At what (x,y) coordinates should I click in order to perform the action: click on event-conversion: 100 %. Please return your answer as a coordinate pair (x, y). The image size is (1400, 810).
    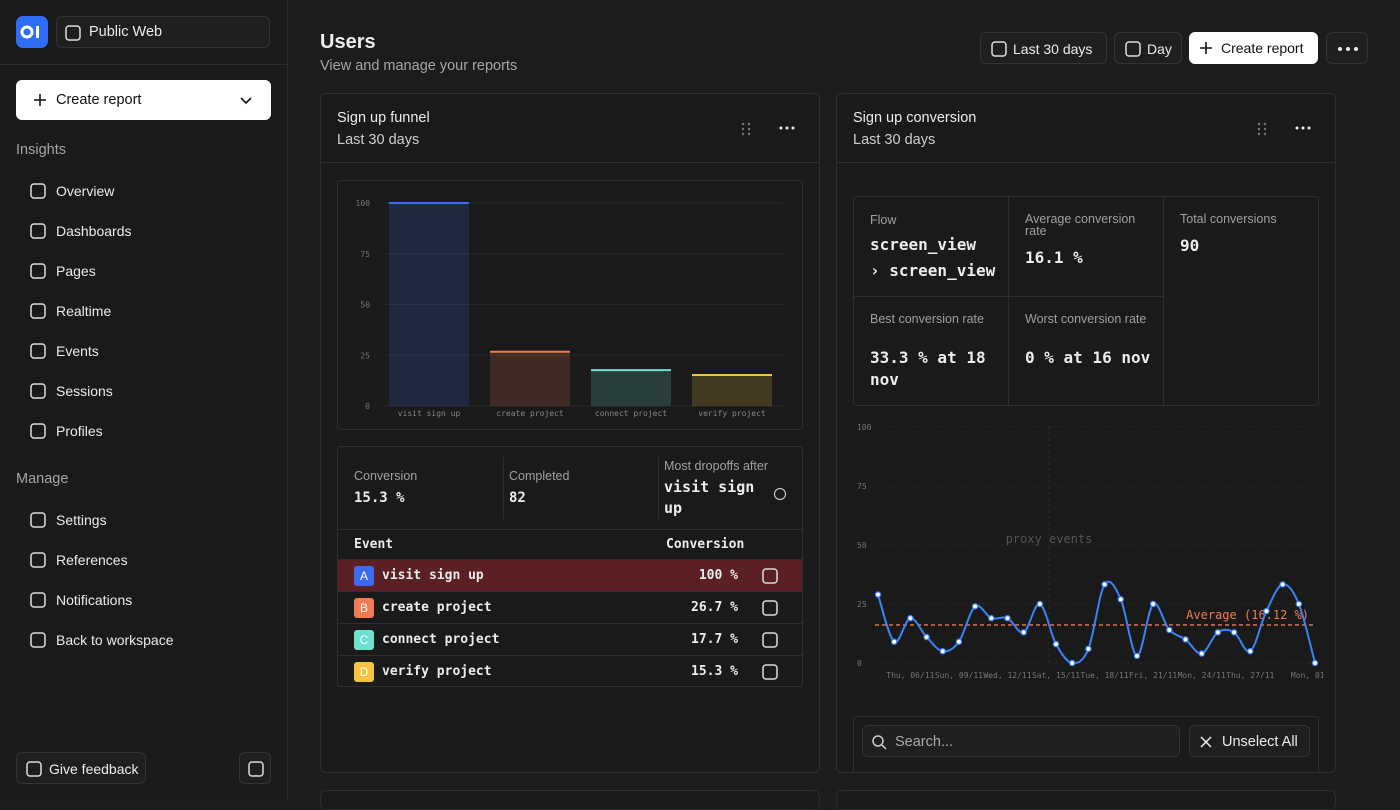
    Looking at the image, I should click on (718, 575).